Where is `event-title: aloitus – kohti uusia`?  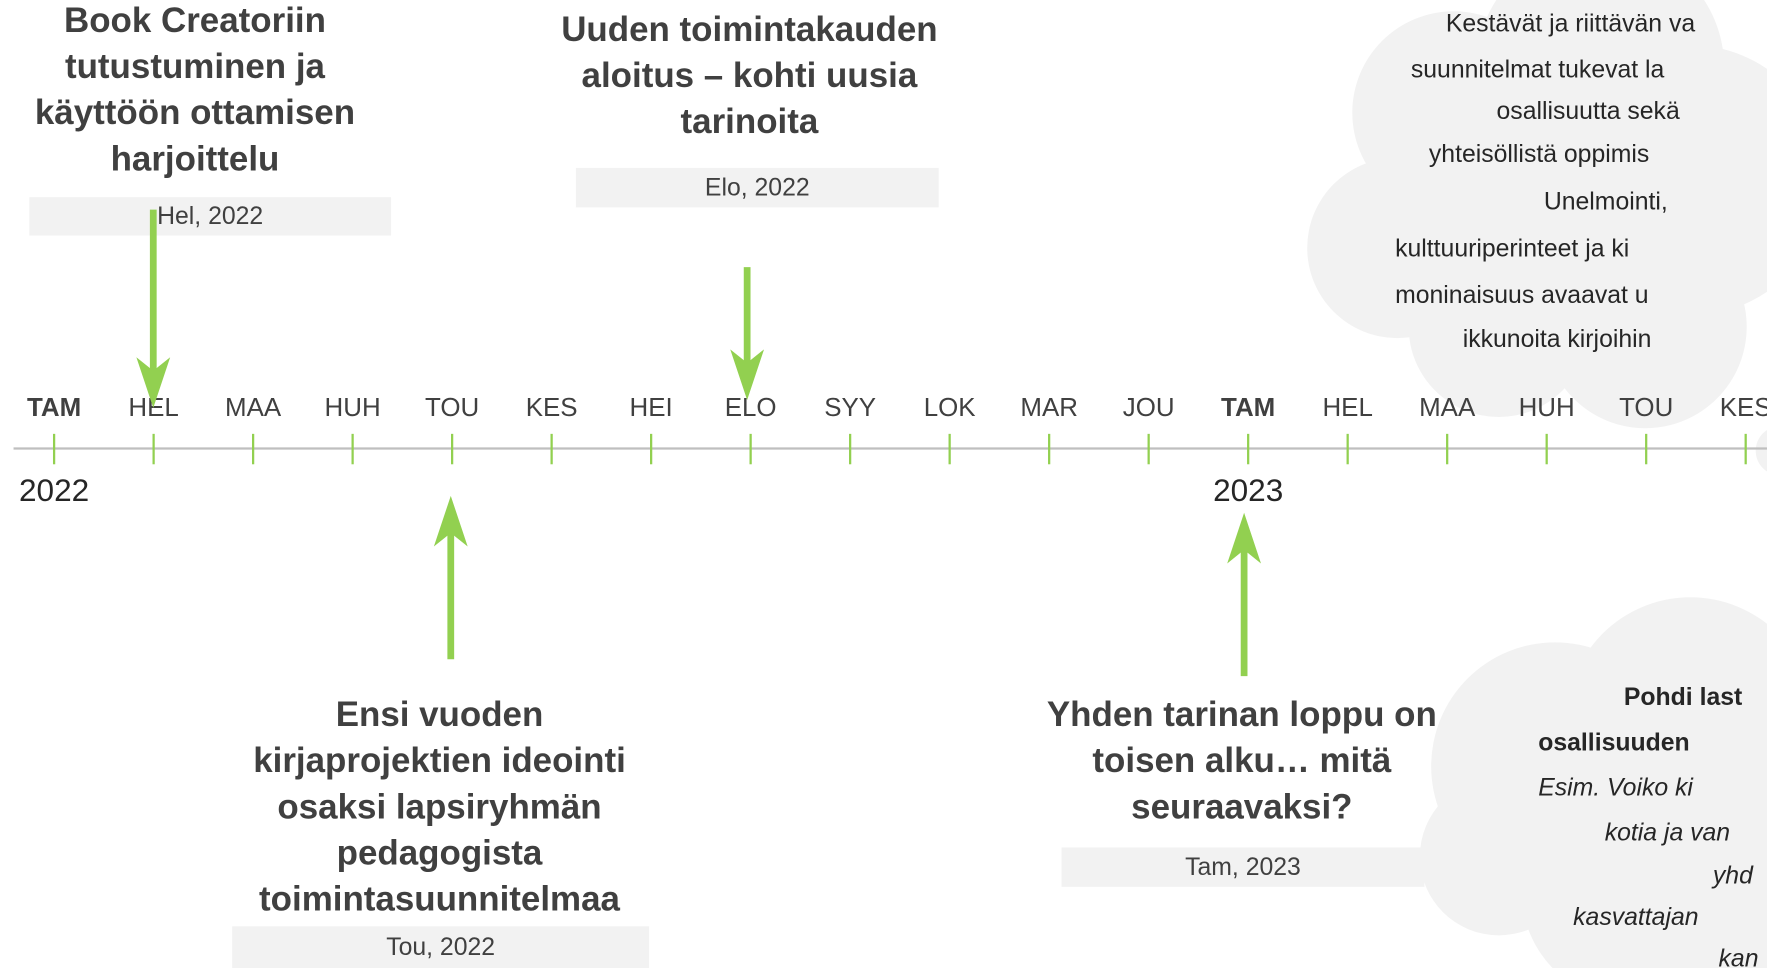
event-title: aloitus – kohti uusia is located at coordinates (750, 75).